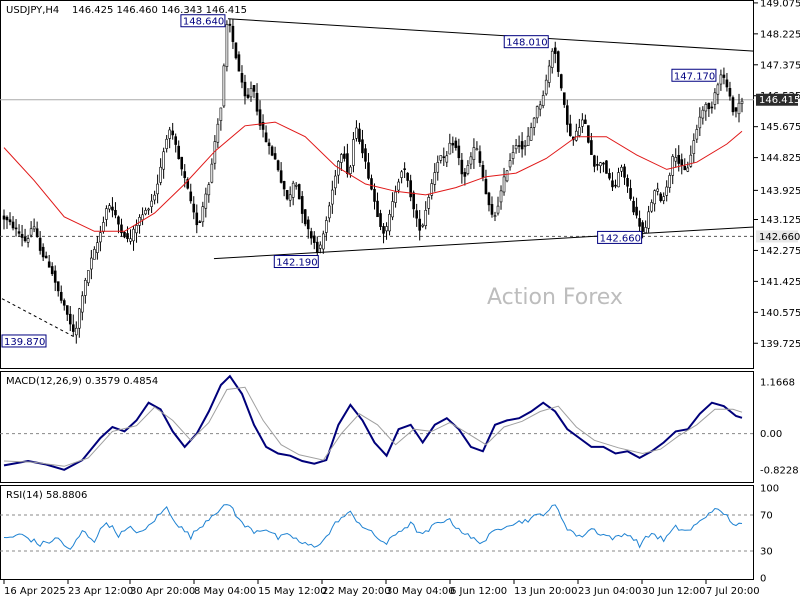  Describe the element at coordinates (292, 591) in the screenshot. I see `x-tick-label: 15 May 12:00` at that location.